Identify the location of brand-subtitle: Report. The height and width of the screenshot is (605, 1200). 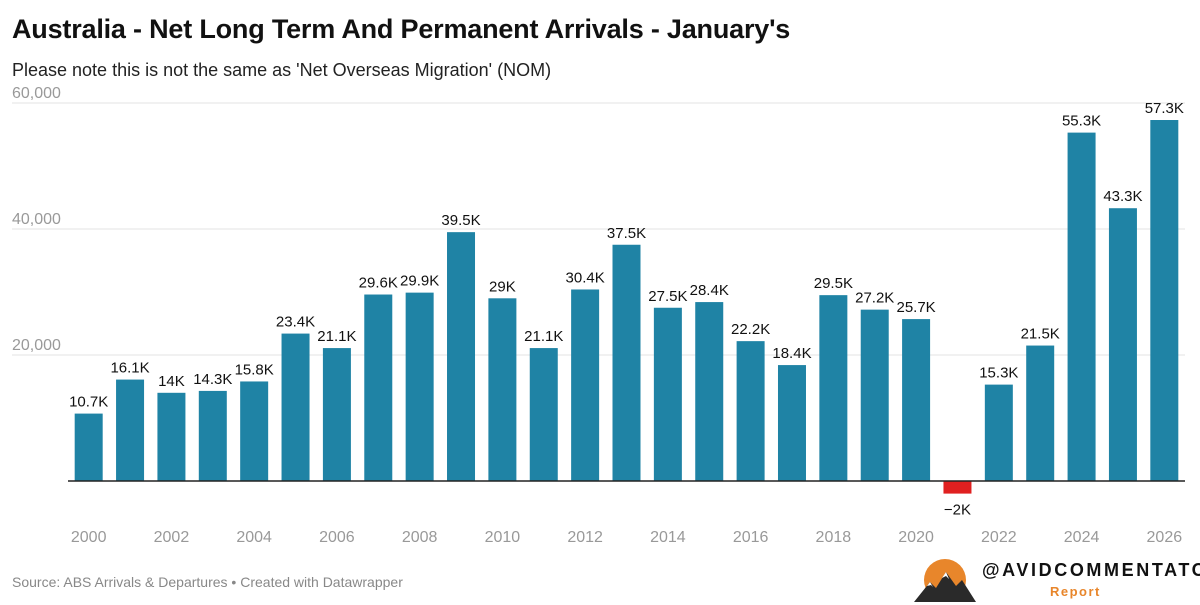
(1075, 591).